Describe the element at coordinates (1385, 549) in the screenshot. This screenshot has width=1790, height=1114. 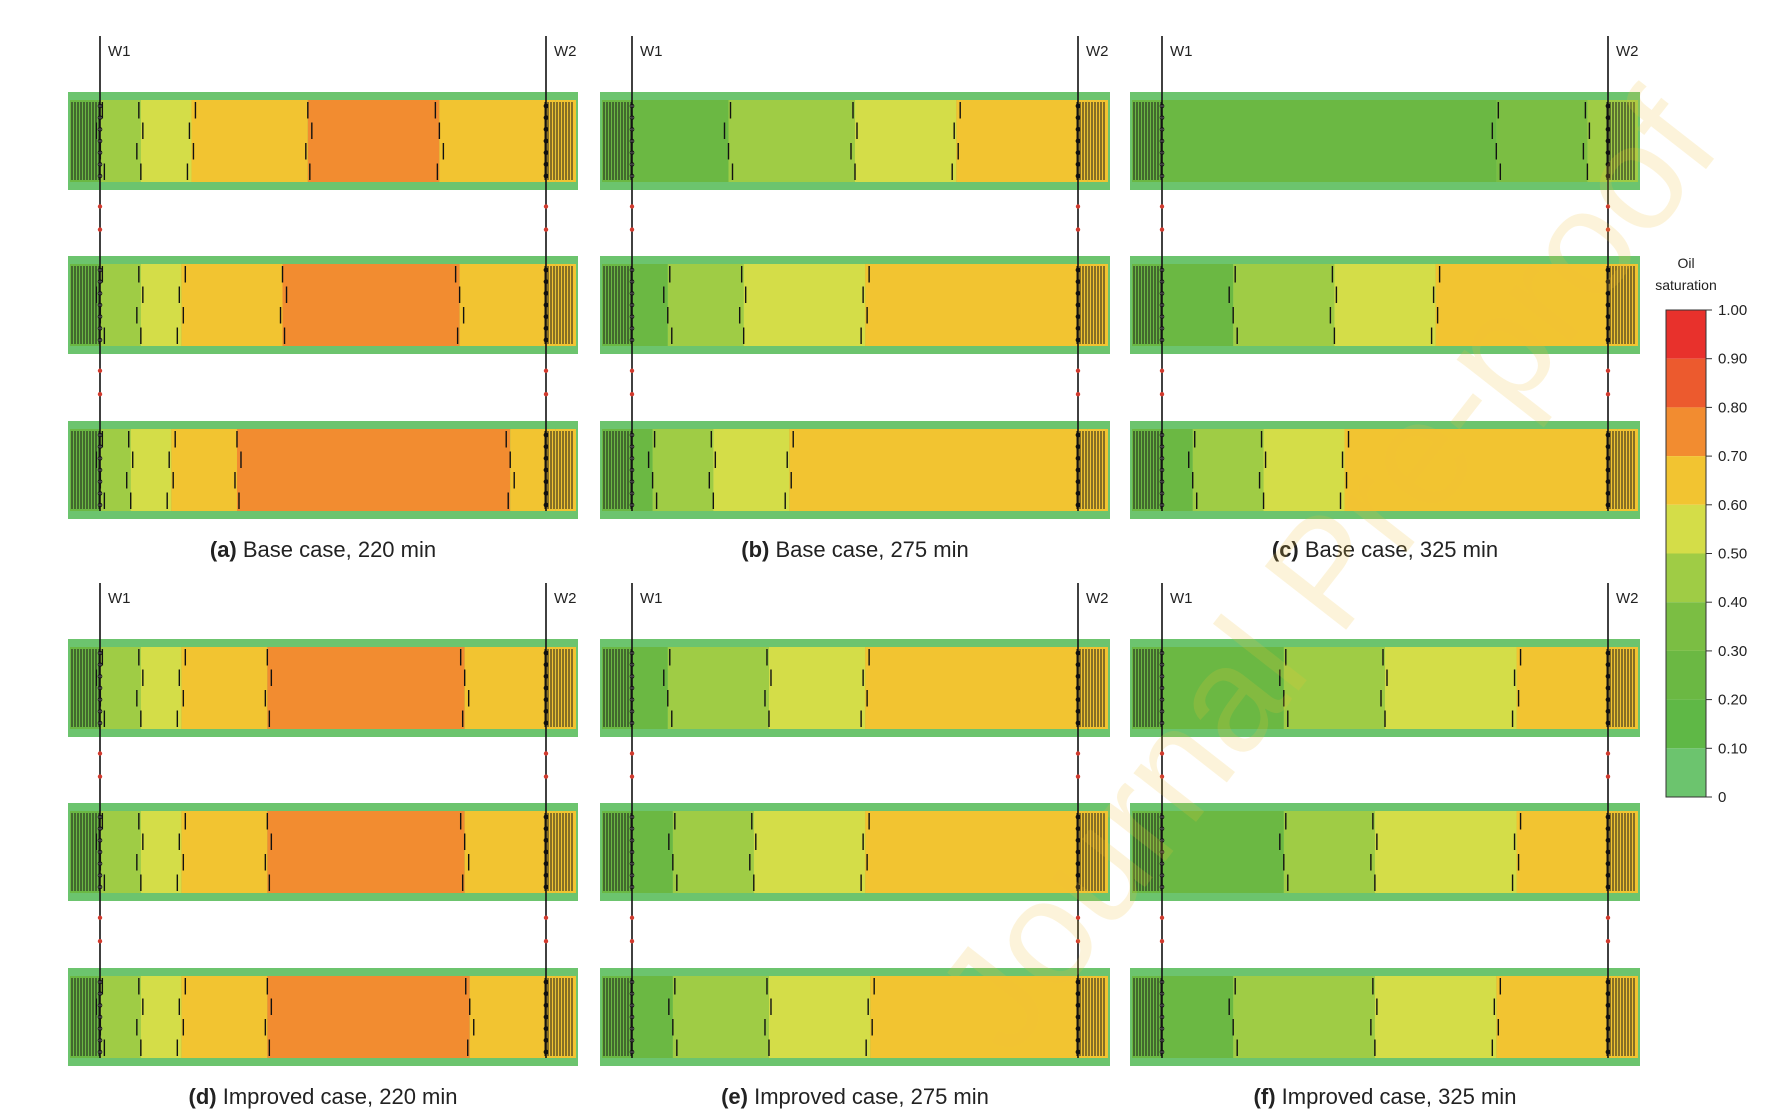
I see `panel-caption: (c) Base case, 325 min` at that location.